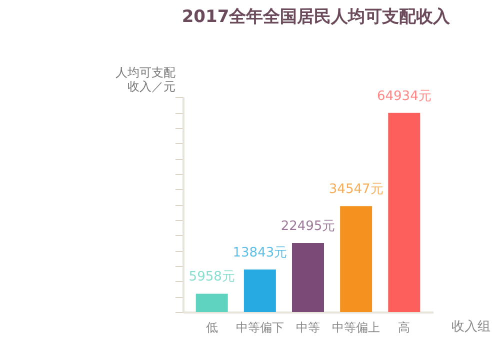 The image size is (500, 362). What do you see at coordinates (308, 327) in the screenshot?
I see `x-tick-label: 中等` at bounding box center [308, 327].